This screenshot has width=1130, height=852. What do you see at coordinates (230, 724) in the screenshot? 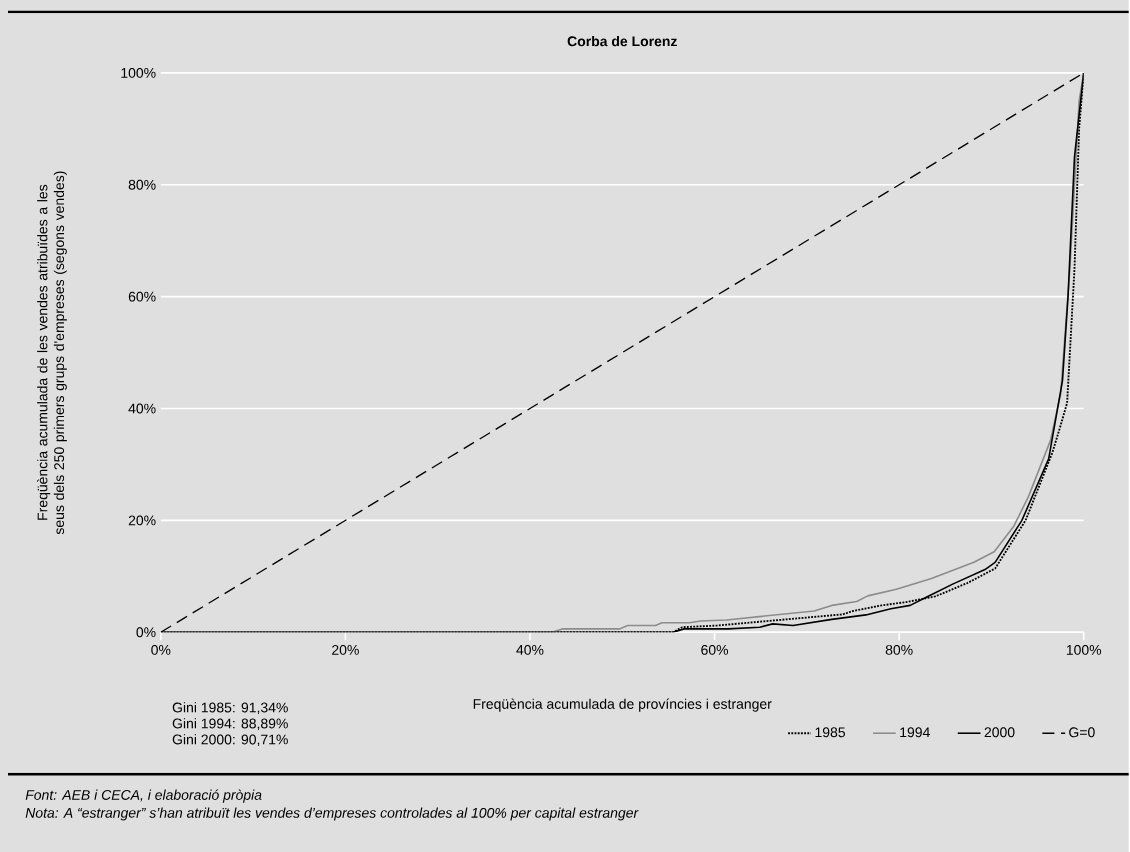
I see `text: Gini 1994: 88,89%` at bounding box center [230, 724].